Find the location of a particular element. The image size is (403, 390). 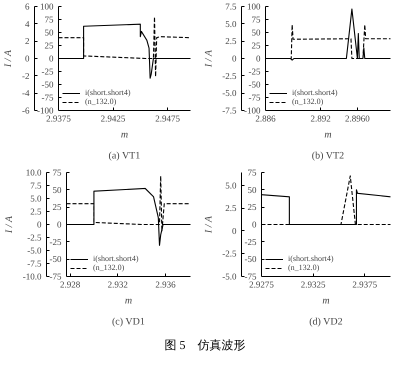

y2-tick-label: -10.0 is located at coordinates (32, 277).